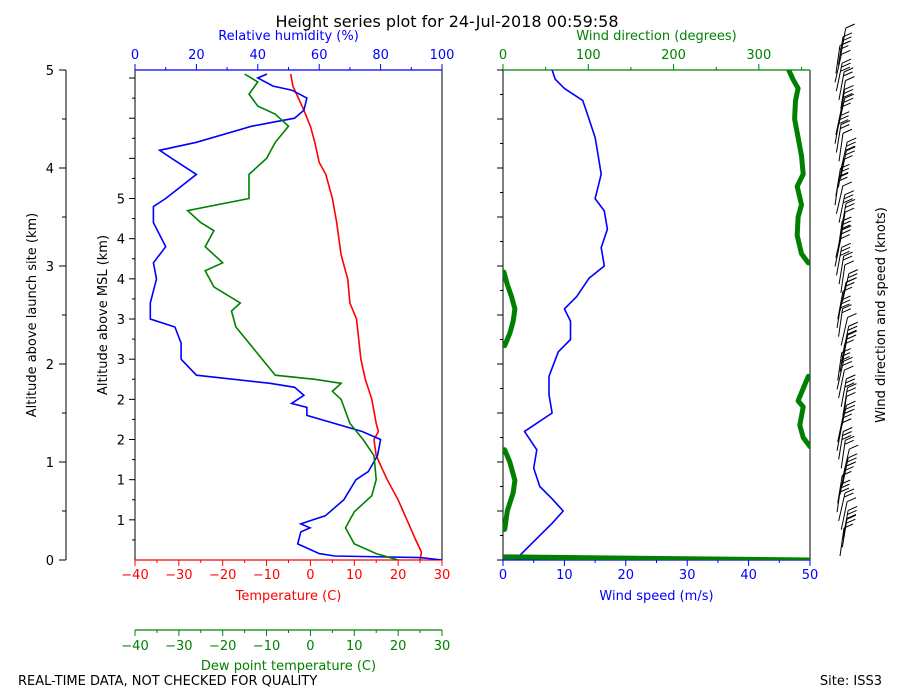 The width and height of the screenshot is (900, 700). I want to click on wind-speed-tick-label: 20, so click(626, 575).